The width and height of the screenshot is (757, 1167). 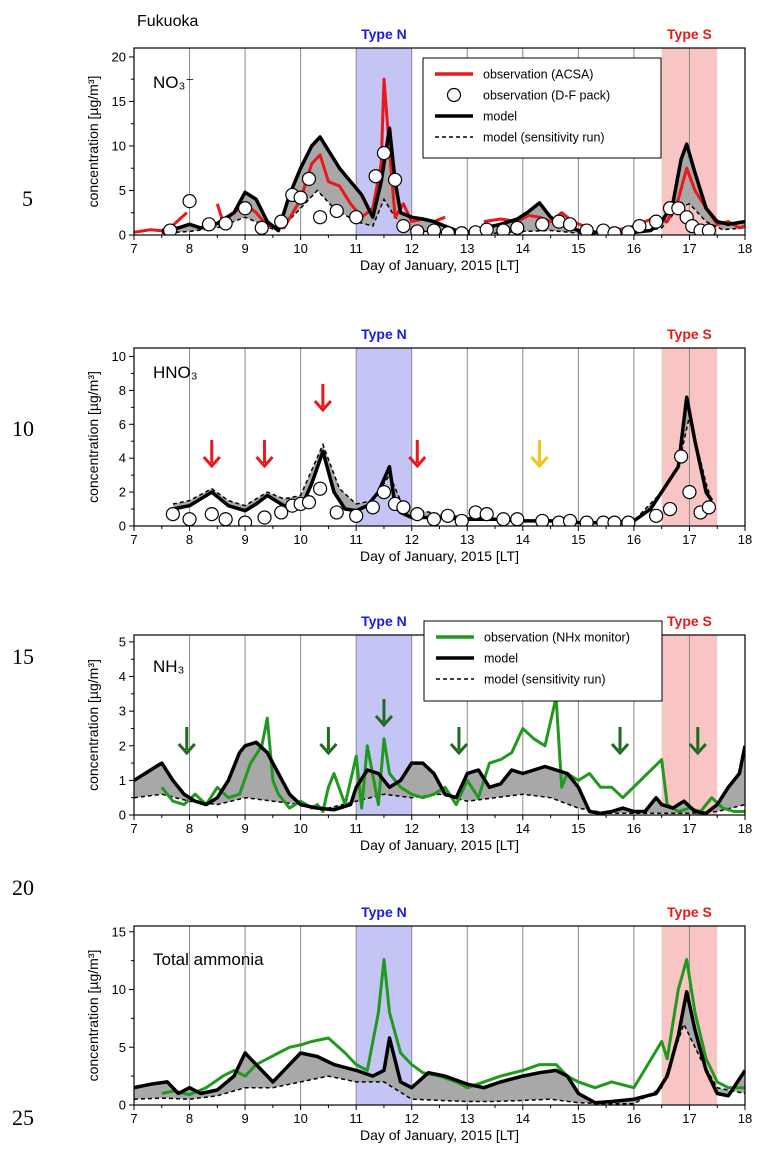 I want to click on line-number-10: 10, so click(x=23, y=428).